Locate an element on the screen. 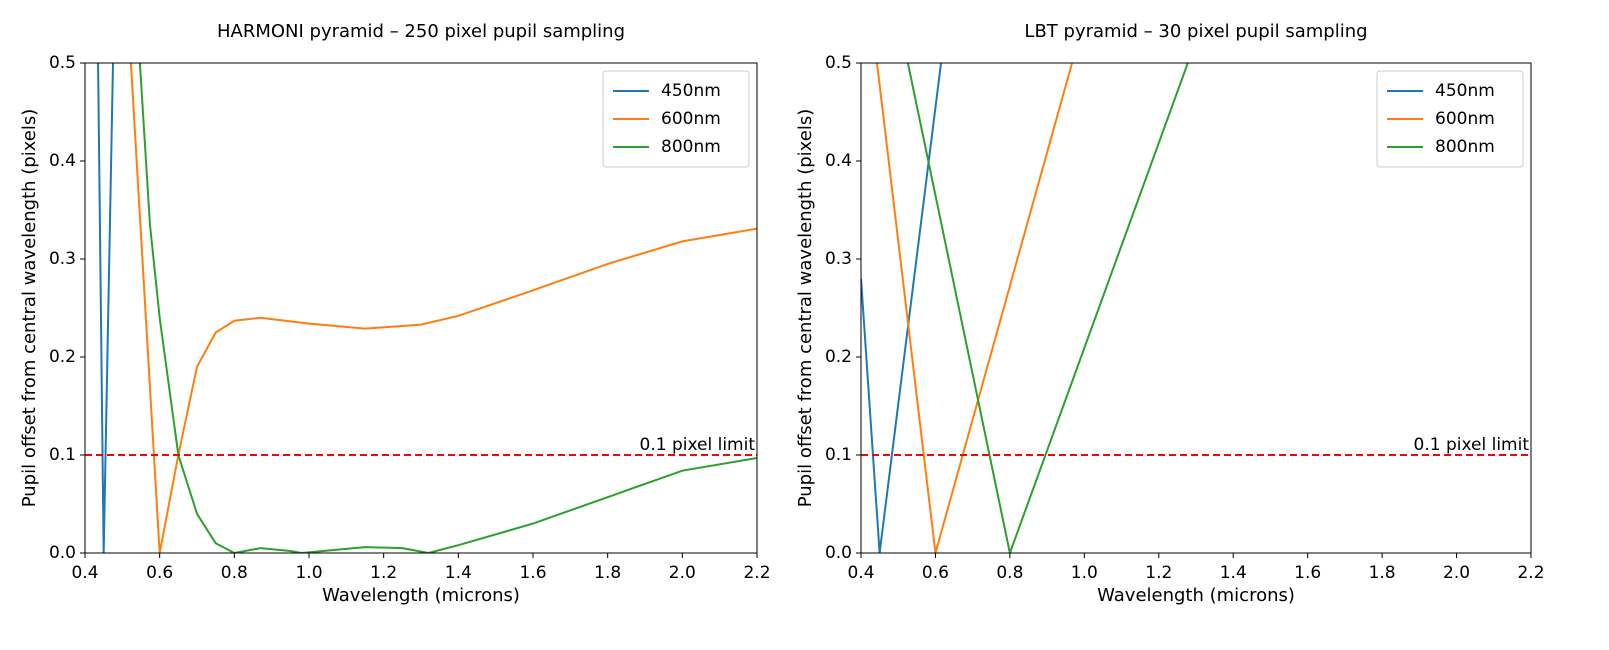 This screenshot has height=650, width=1609. chart-title: LBT pyramid – 30 pixel pupil sampling is located at coordinates (1195, 31).